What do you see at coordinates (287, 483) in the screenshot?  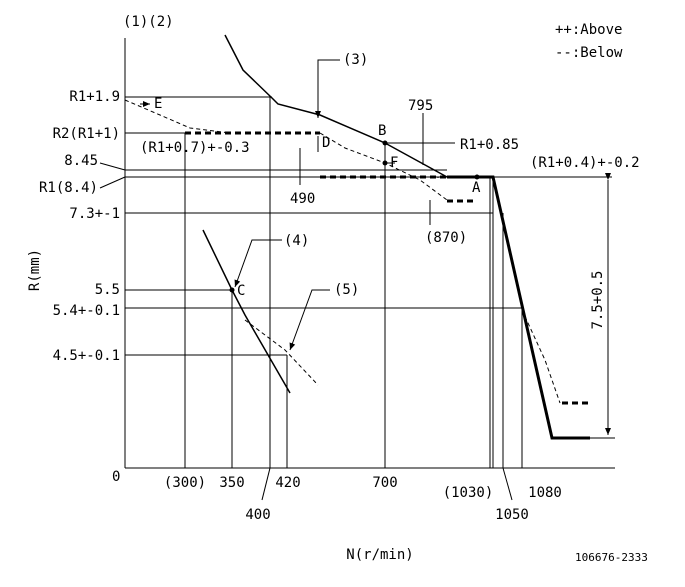 I see `x-label: 420` at bounding box center [287, 483].